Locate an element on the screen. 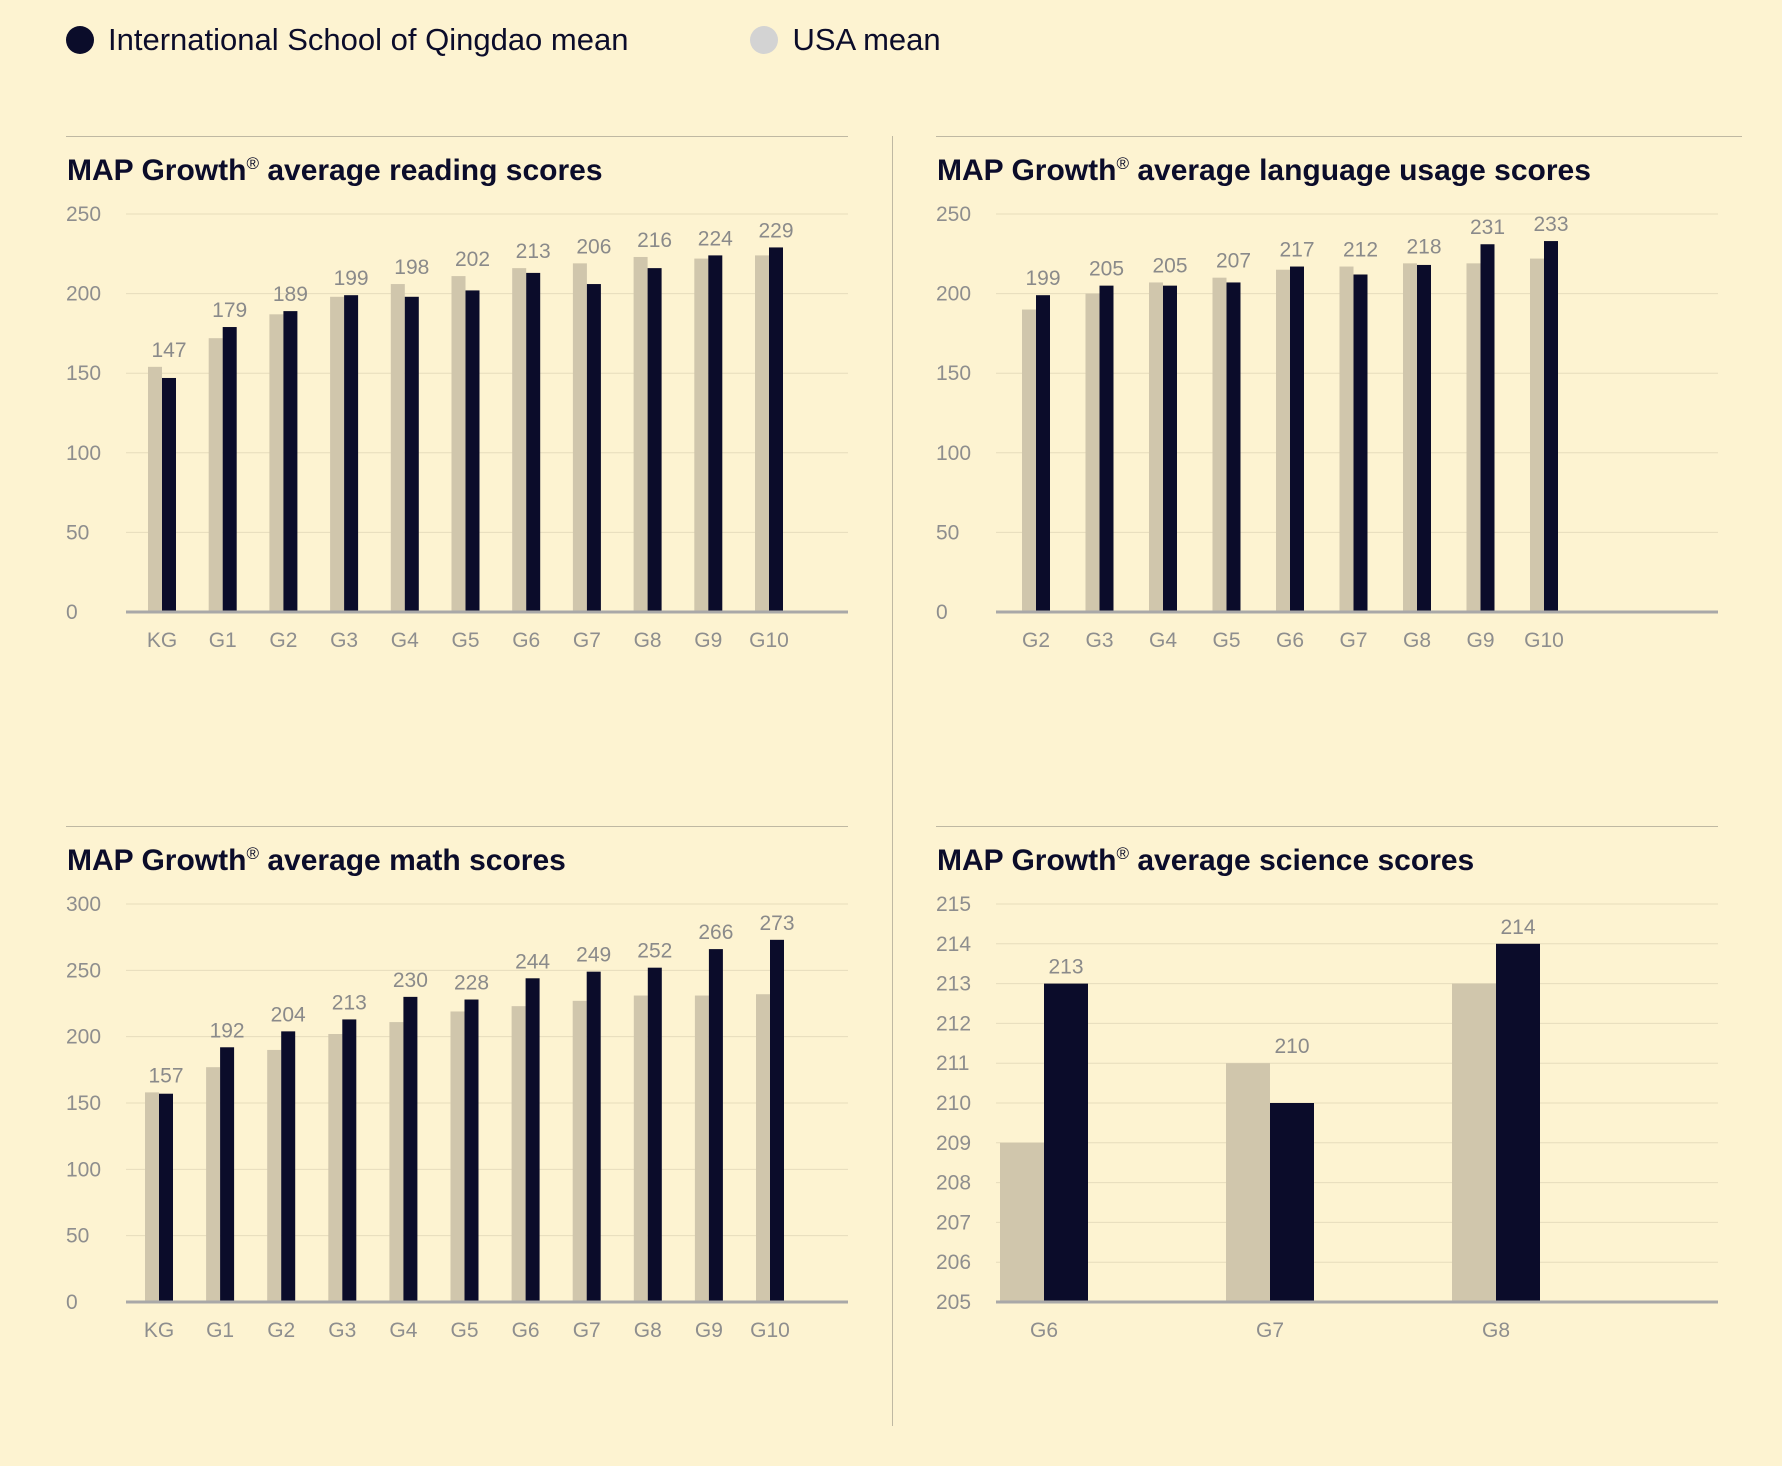 The height and width of the screenshot is (1466, 1782). y-tick-label: 212 is located at coordinates (953, 1023).